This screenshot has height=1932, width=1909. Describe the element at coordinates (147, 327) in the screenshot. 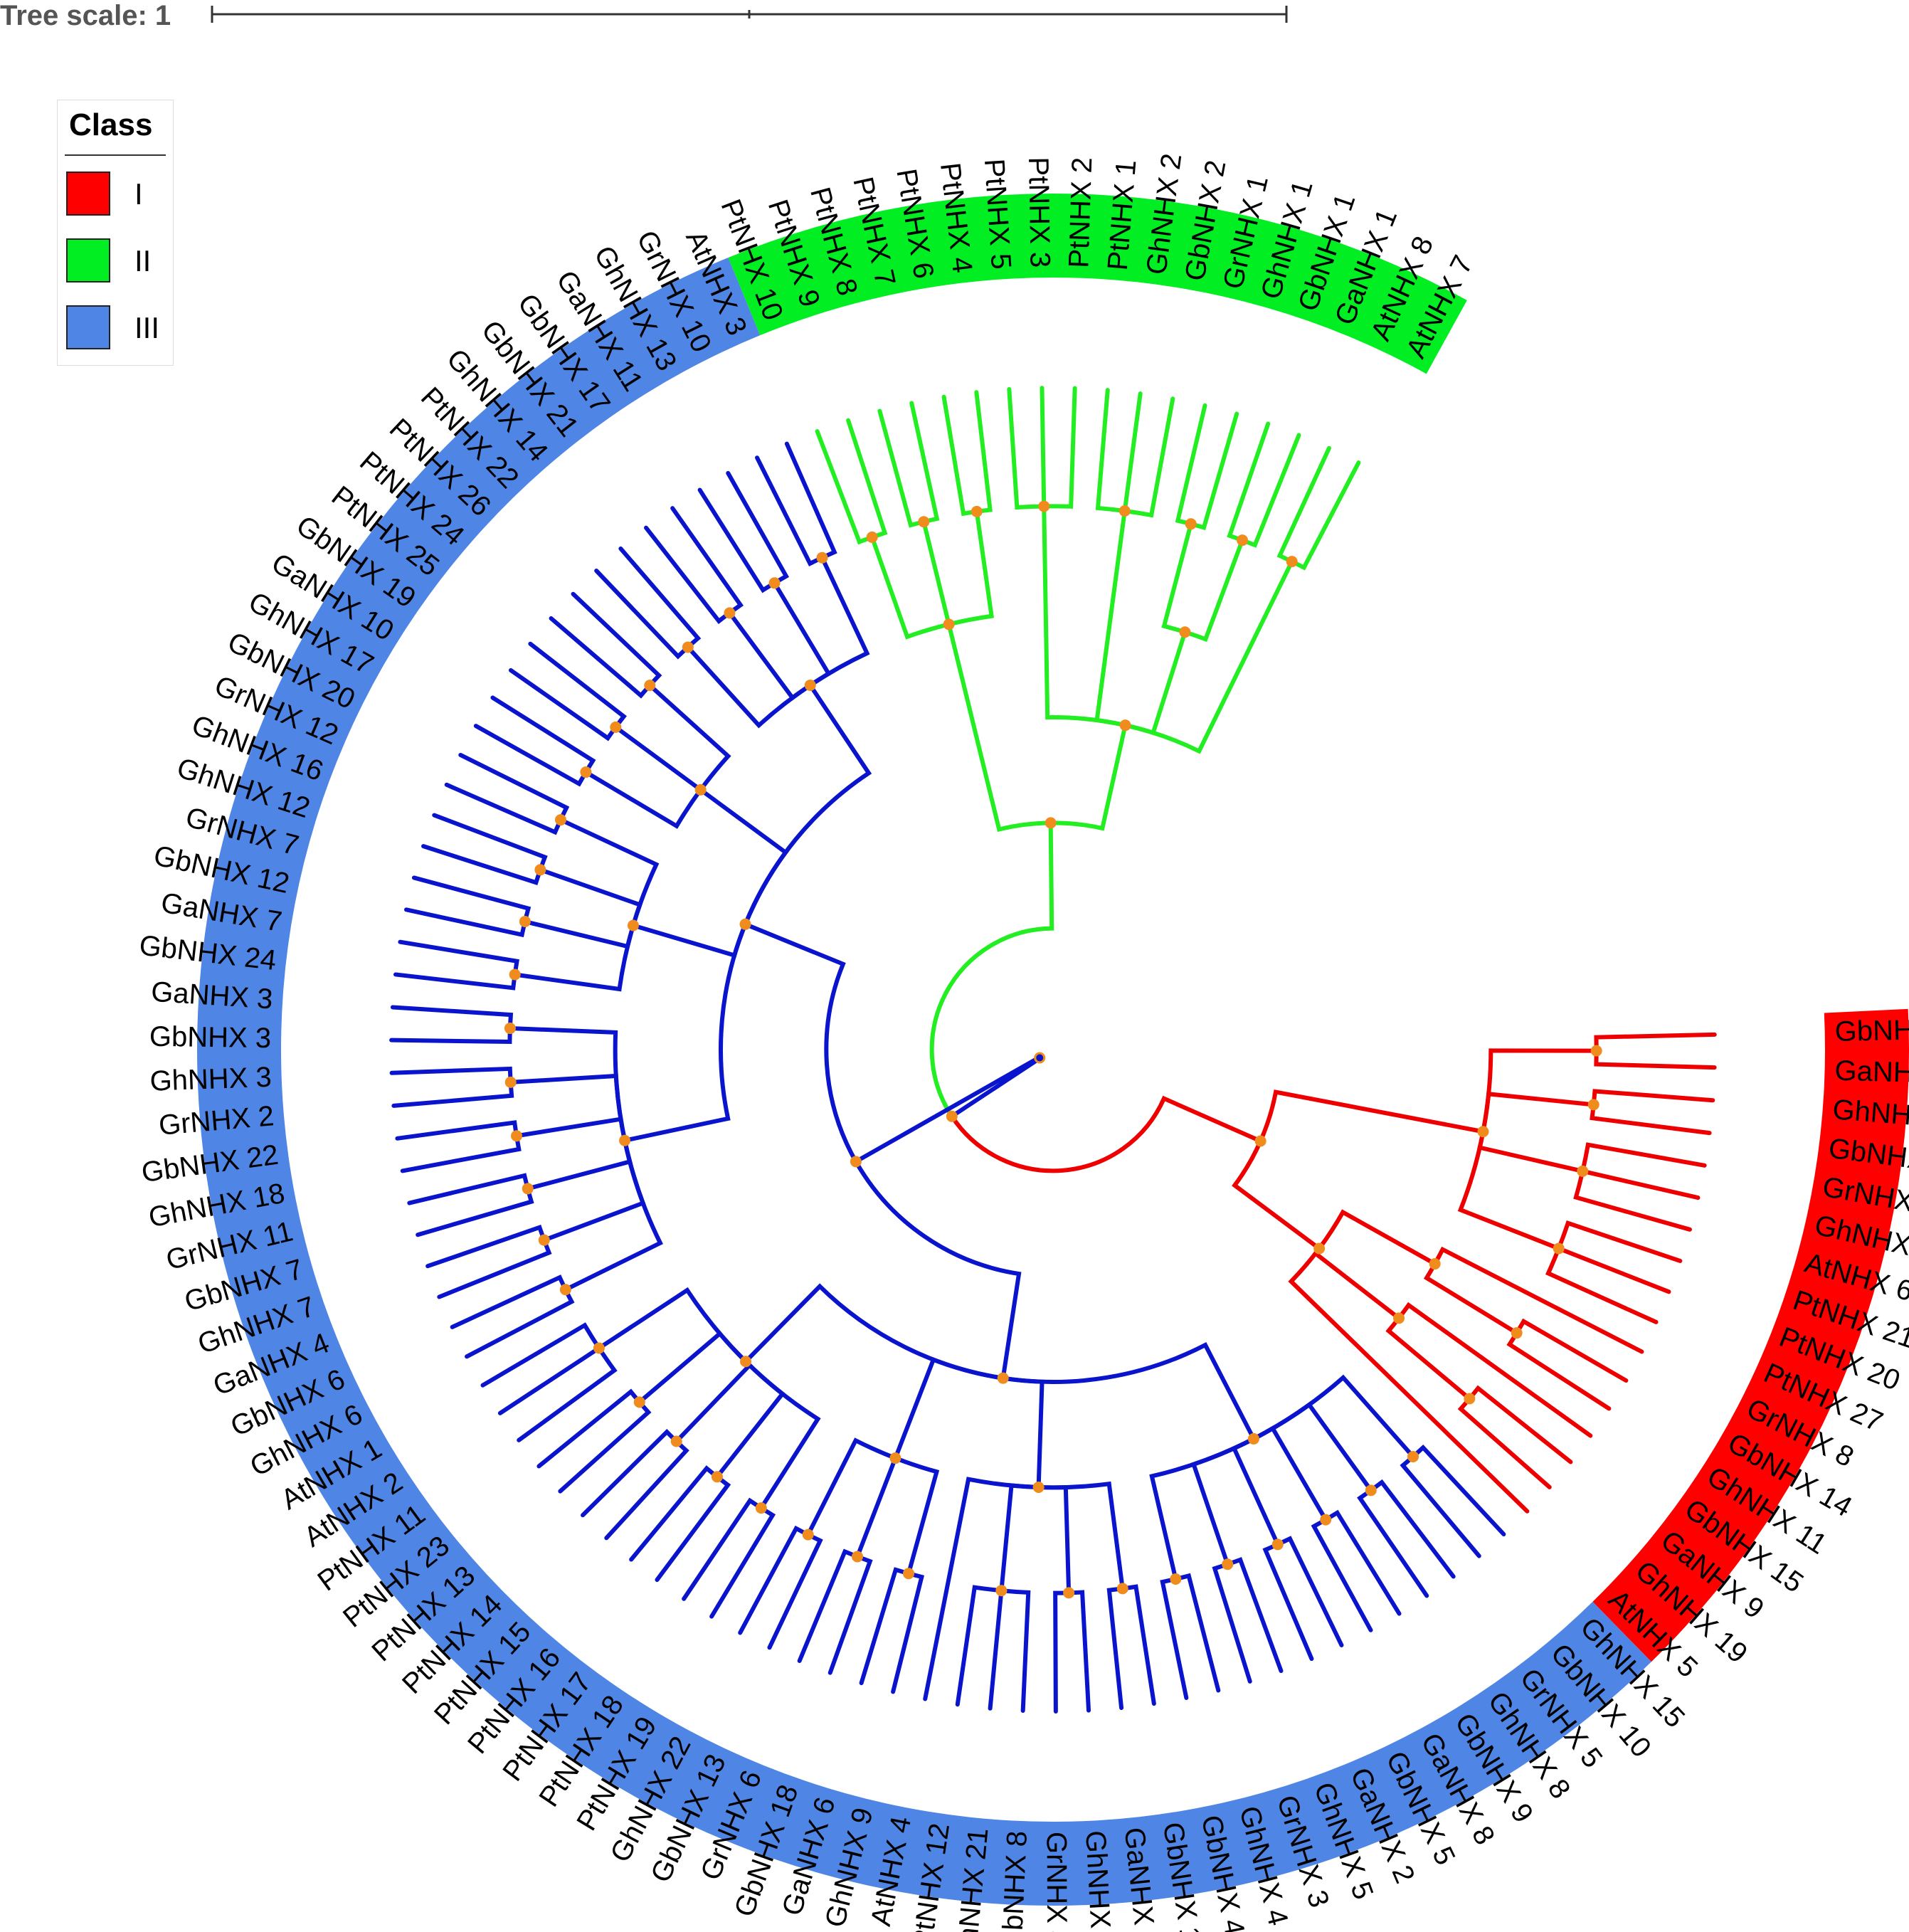

I see `legend-label-class-iii: III` at that location.